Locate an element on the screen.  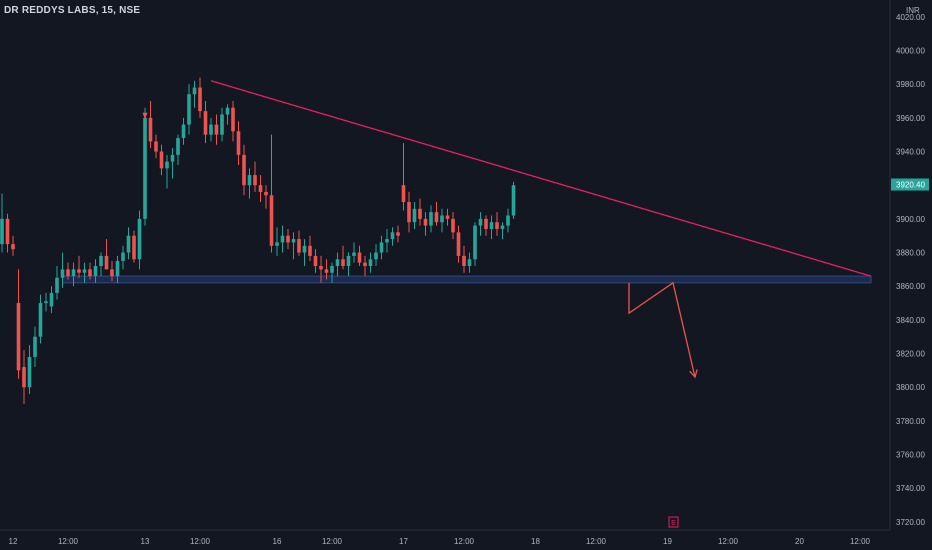
time-tick-label: 17 is located at coordinates (403, 541).